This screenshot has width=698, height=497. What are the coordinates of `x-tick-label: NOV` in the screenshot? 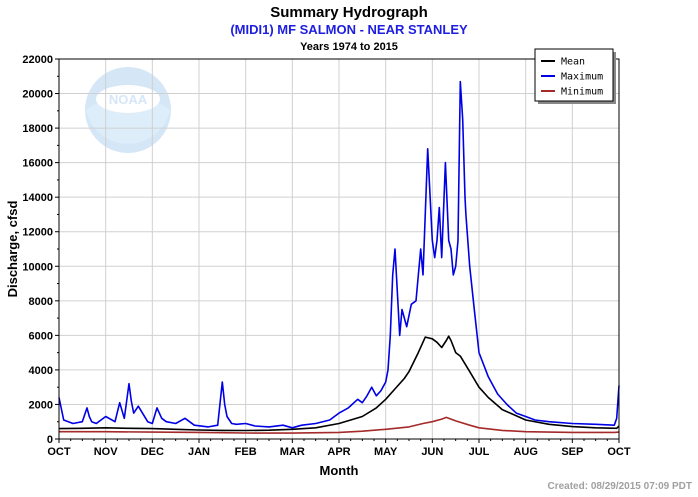 It's located at (106, 452).